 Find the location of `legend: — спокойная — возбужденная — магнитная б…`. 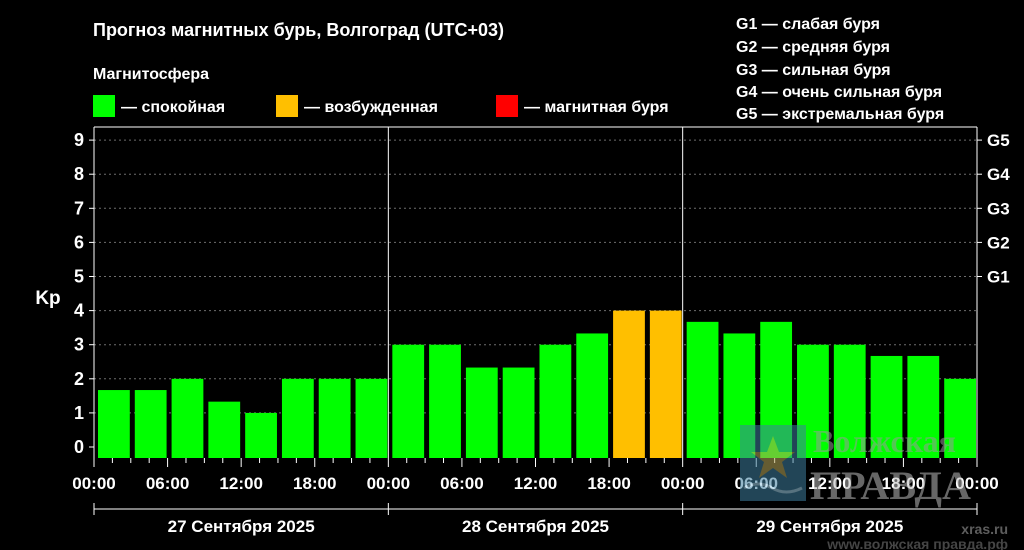

legend: — спокойная — возбужденная — магнитная б… is located at coordinates (381, 106).